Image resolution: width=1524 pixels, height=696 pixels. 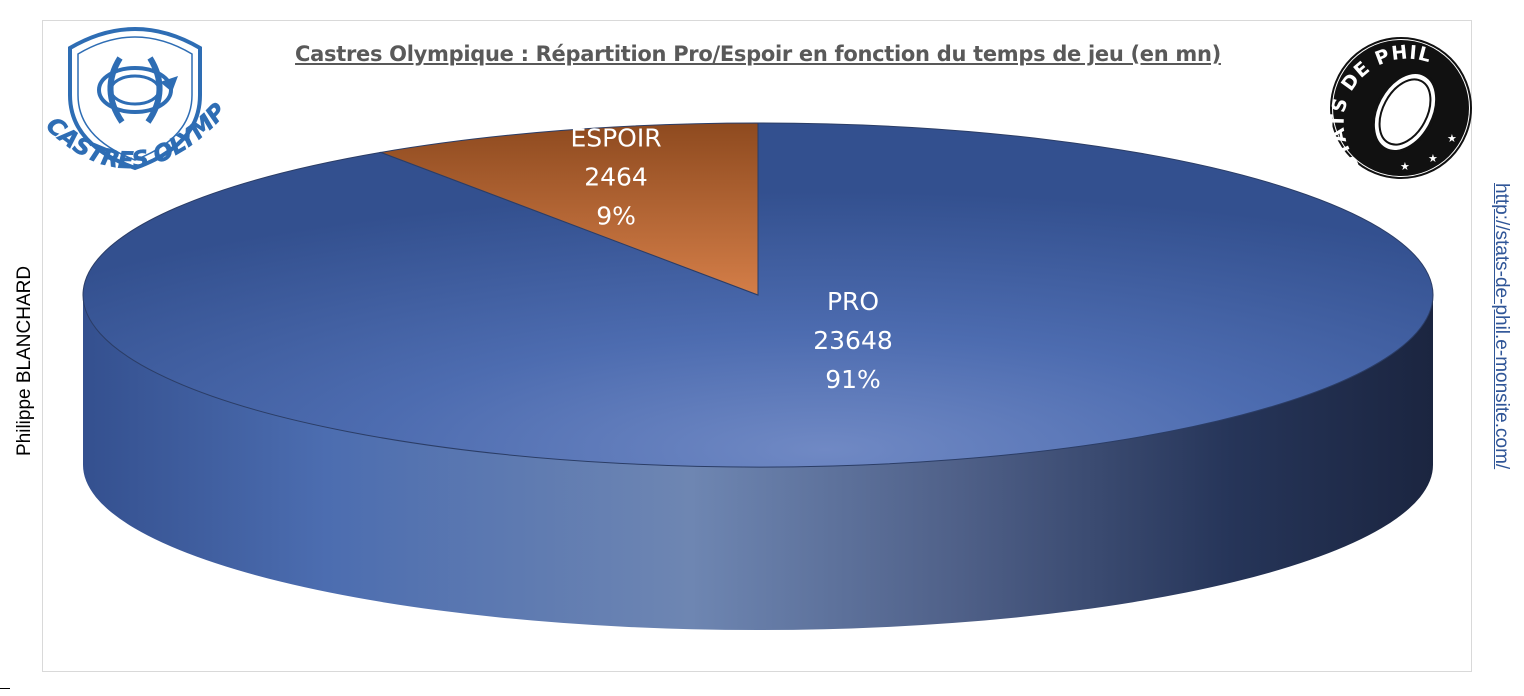 I want to click on shield-icon, so click(x=135, y=99).